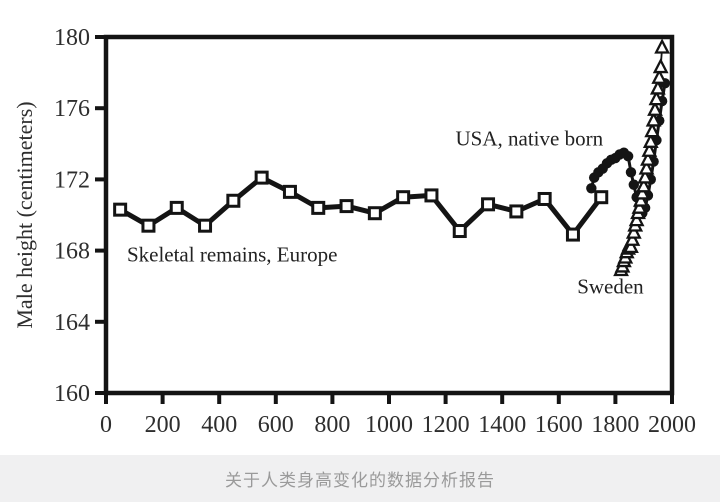  What do you see at coordinates (72, 109) in the screenshot?
I see `y-tick-label: 176` at bounding box center [72, 109].